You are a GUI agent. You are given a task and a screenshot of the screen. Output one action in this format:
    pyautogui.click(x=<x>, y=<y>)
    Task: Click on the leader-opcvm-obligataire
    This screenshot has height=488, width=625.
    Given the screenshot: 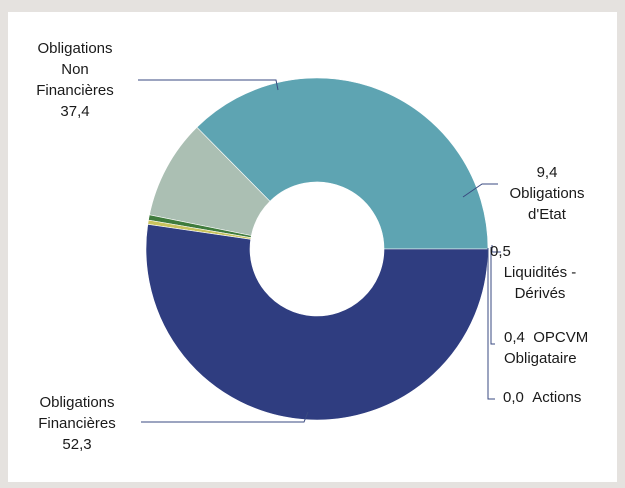 What is the action you would take?
    pyautogui.click(x=492, y=296)
    